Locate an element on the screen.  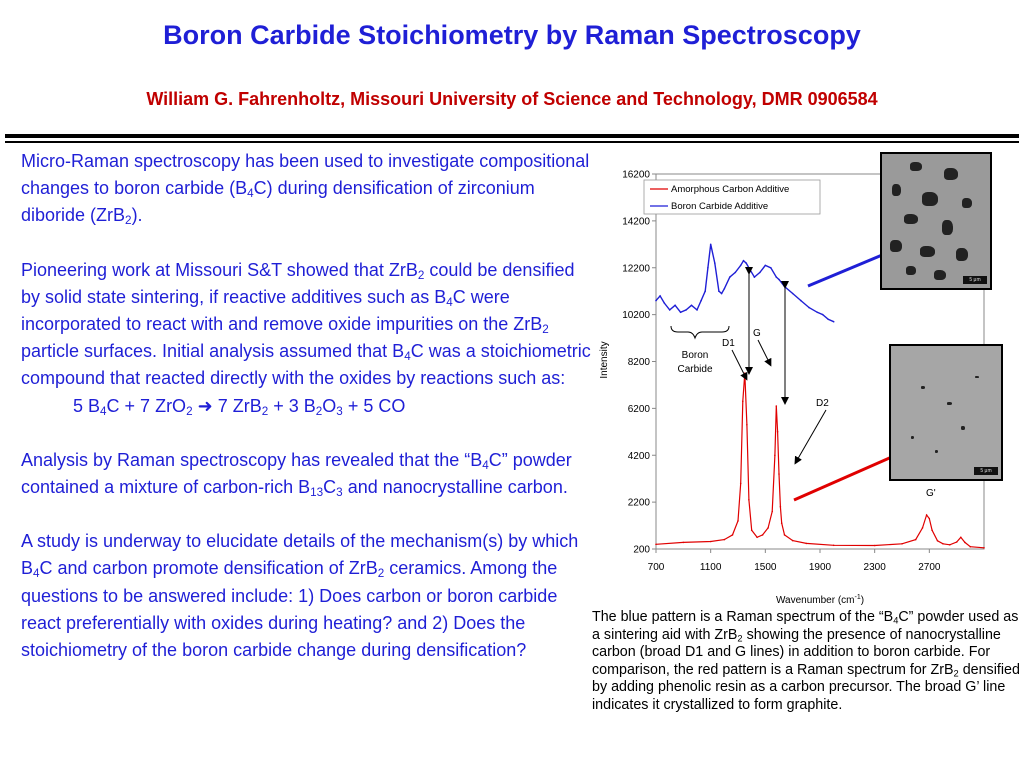
legend-entry-amorphous-carbon: Amorphous Carbon Additive is located at coordinates (730, 189).